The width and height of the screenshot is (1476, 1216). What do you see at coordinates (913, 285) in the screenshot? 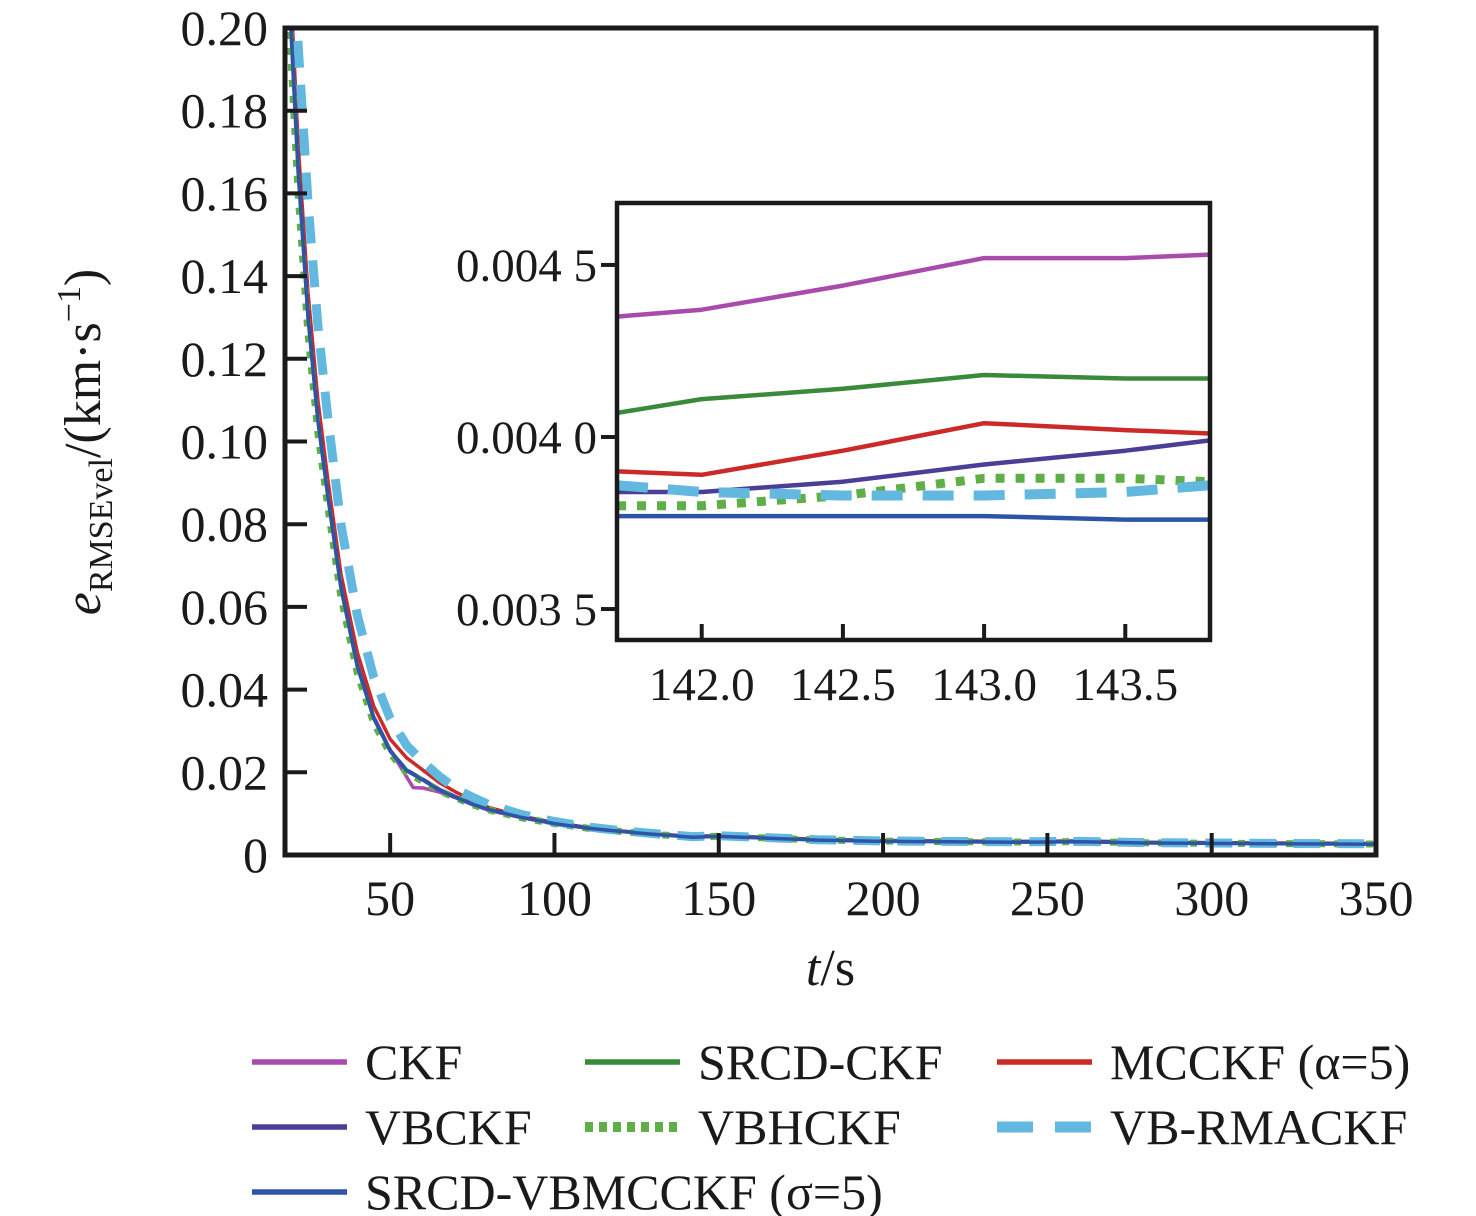
I see `inset-series-line-CKF` at bounding box center [913, 285].